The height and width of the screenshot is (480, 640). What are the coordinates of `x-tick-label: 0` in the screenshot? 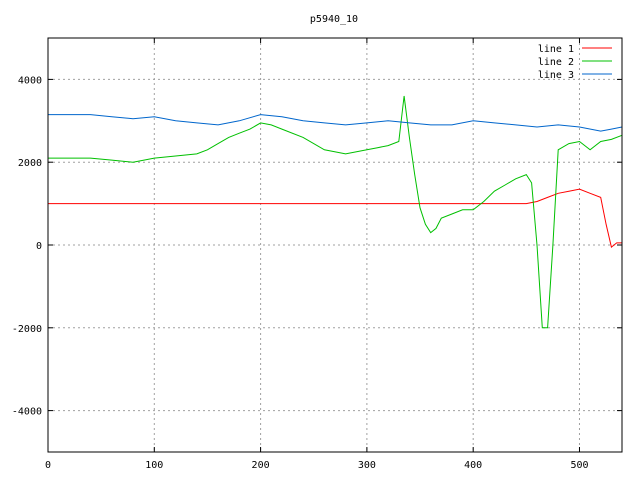 It's located at (48, 465).